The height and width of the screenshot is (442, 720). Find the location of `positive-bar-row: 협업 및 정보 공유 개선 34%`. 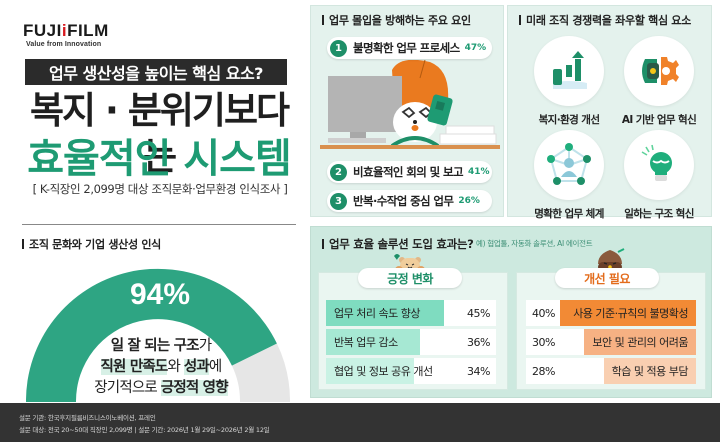

positive-bar-row: 협업 및 정보 공유 개선 34% is located at coordinates (411, 371).